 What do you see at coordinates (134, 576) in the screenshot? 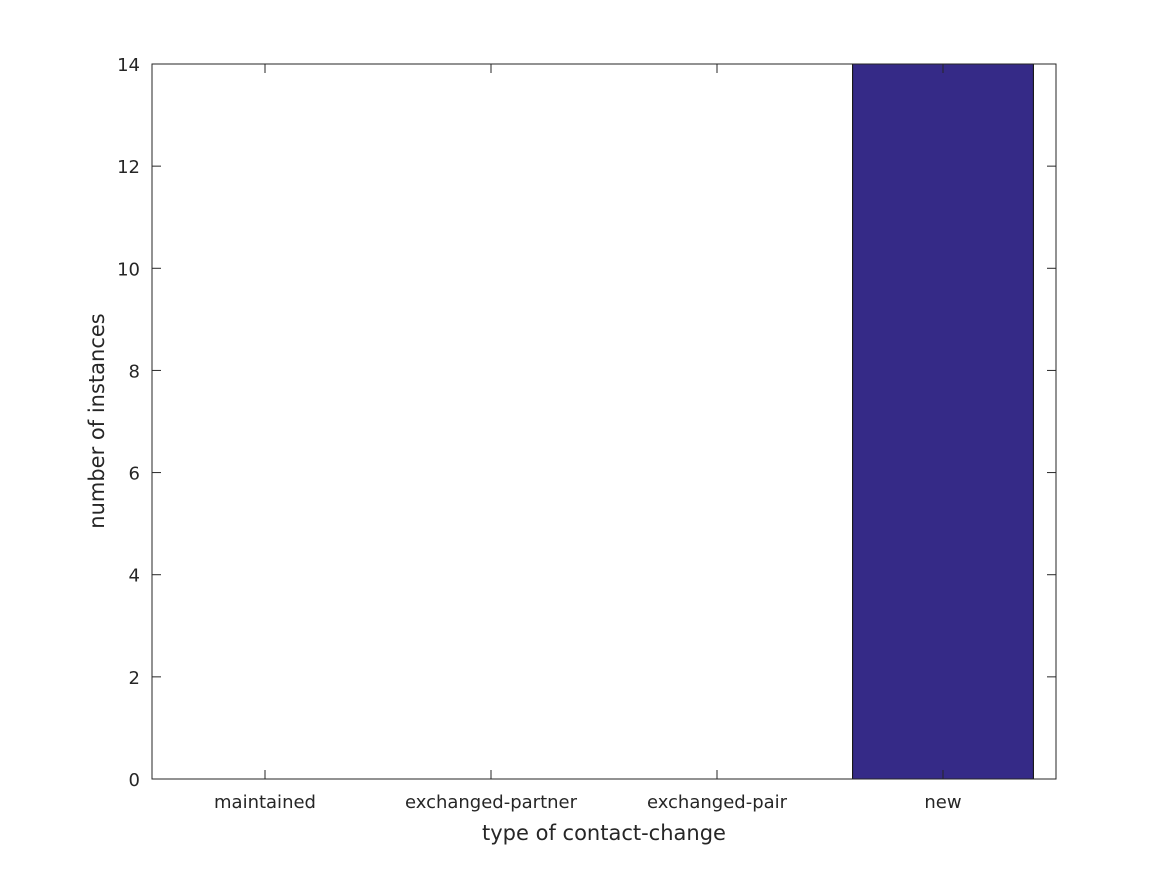
I see `y-tick-label: 4` at bounding box center [134, 576].